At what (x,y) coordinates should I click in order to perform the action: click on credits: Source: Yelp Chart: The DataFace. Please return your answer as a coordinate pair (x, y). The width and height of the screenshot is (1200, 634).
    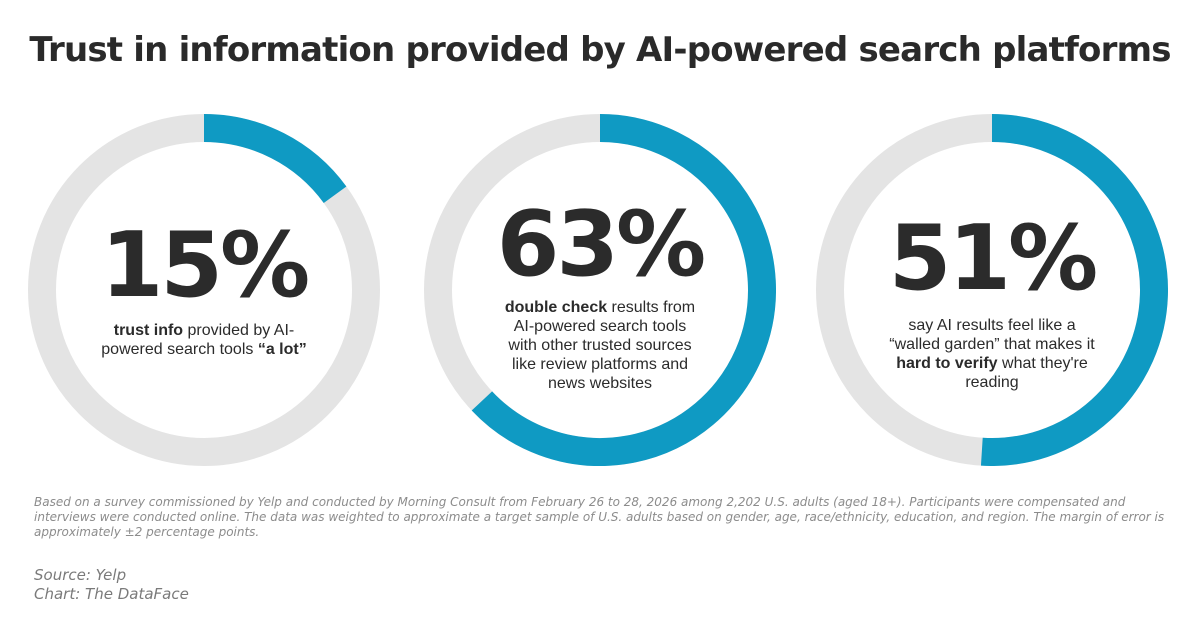
    Looking at the image, I should click on (111, 585).